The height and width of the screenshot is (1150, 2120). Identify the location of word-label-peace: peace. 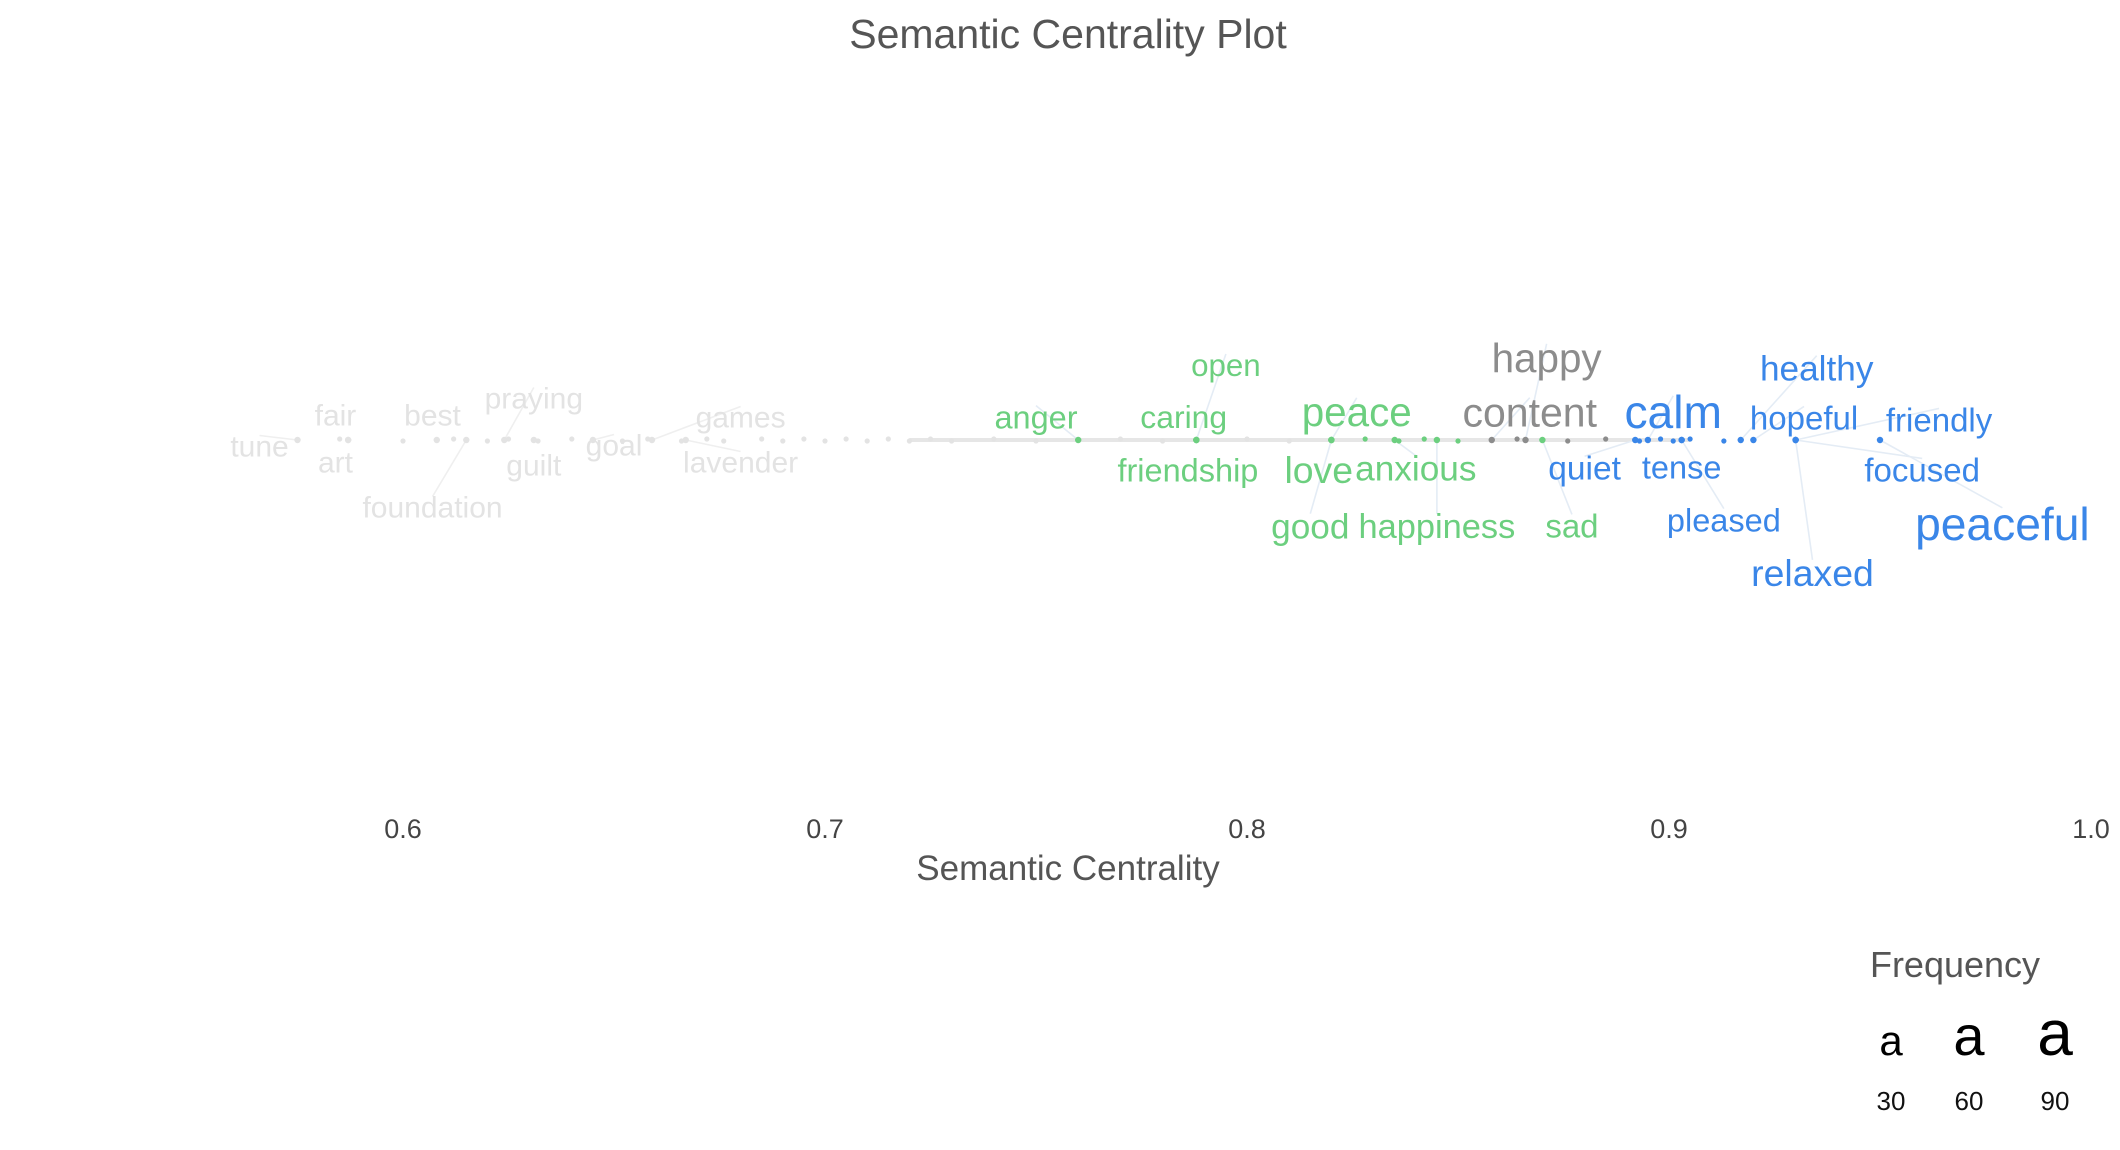
(1357, 412).